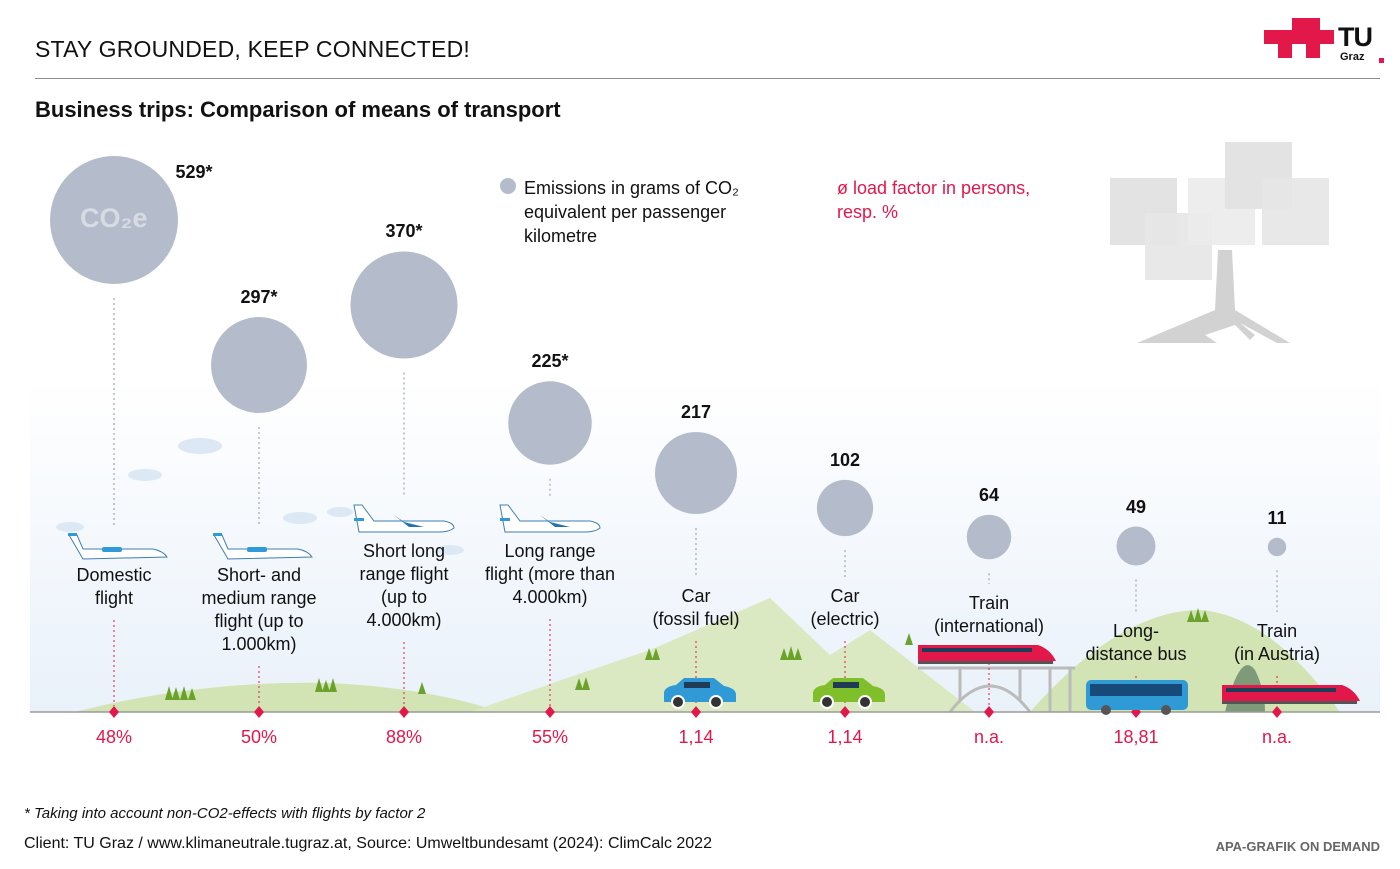  Describe the element at coordinates (114, 737) in the screenshot. I see `load-factor-value: 48%` at that location.